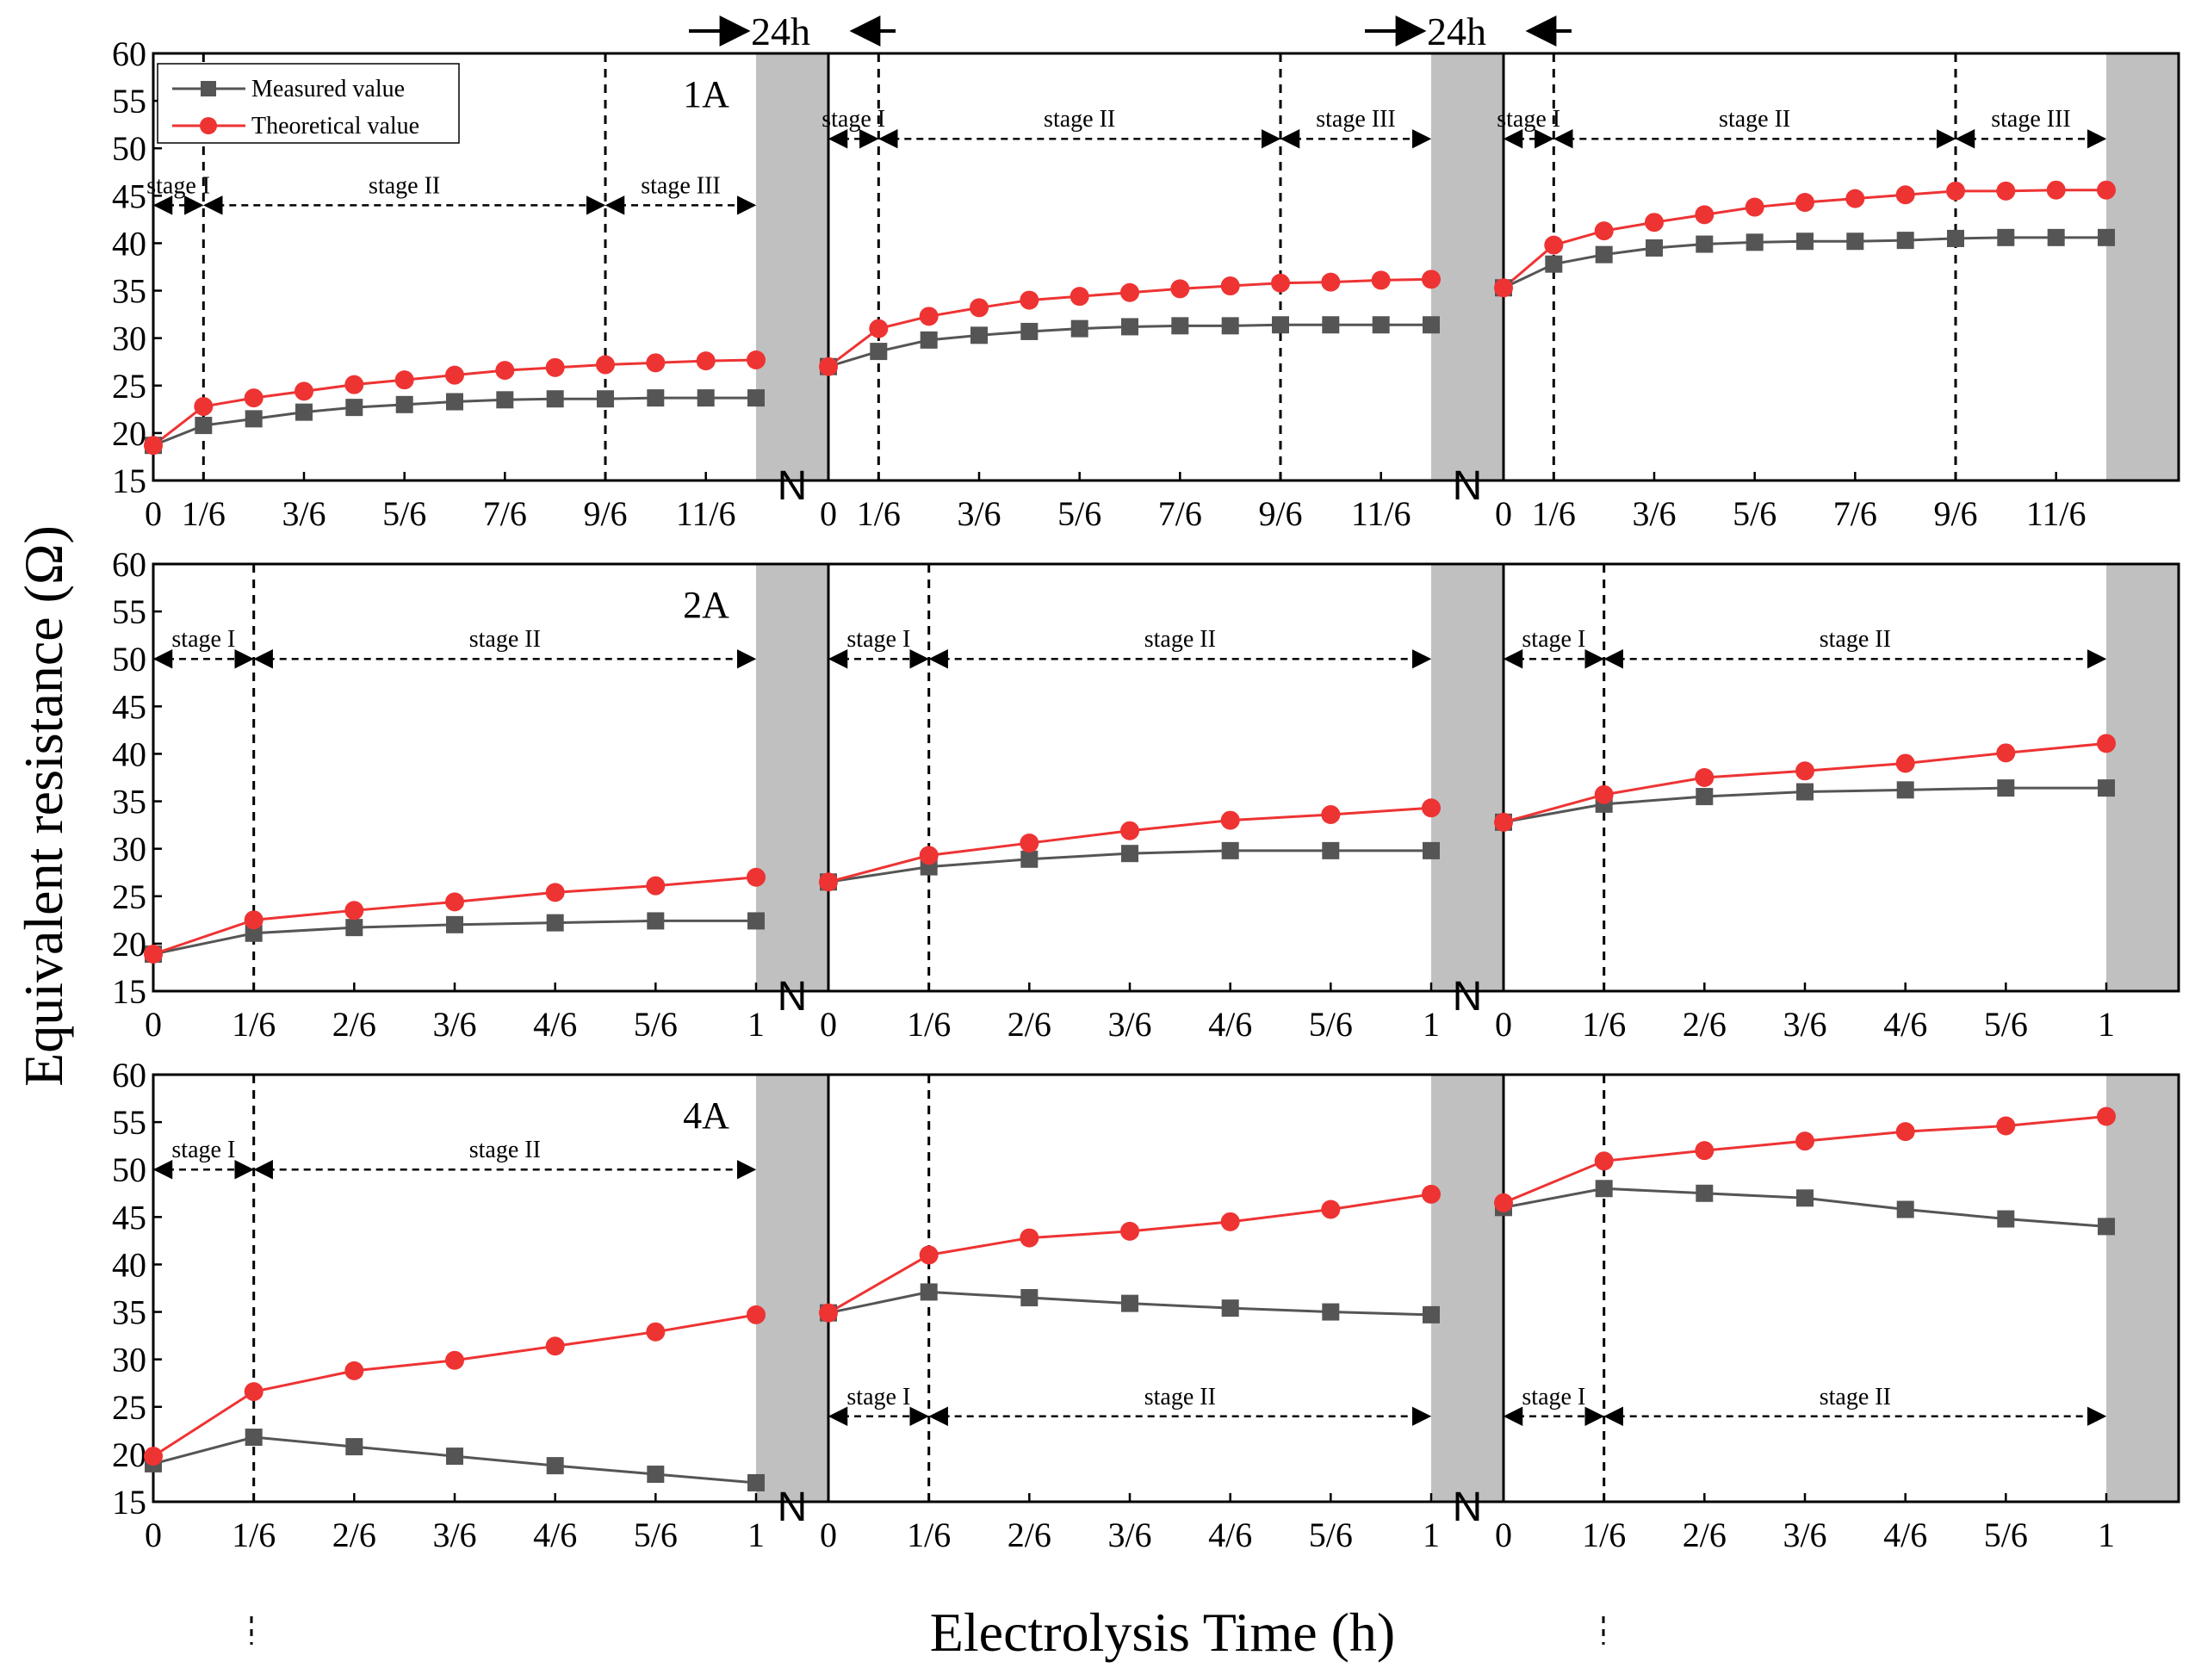 This screenshot has width=2195, height=1680. Describe the element at coordinates (44, 806) in the screenshot. I see `y-axis-title: Equivalent resistance (Ω)` at that location.